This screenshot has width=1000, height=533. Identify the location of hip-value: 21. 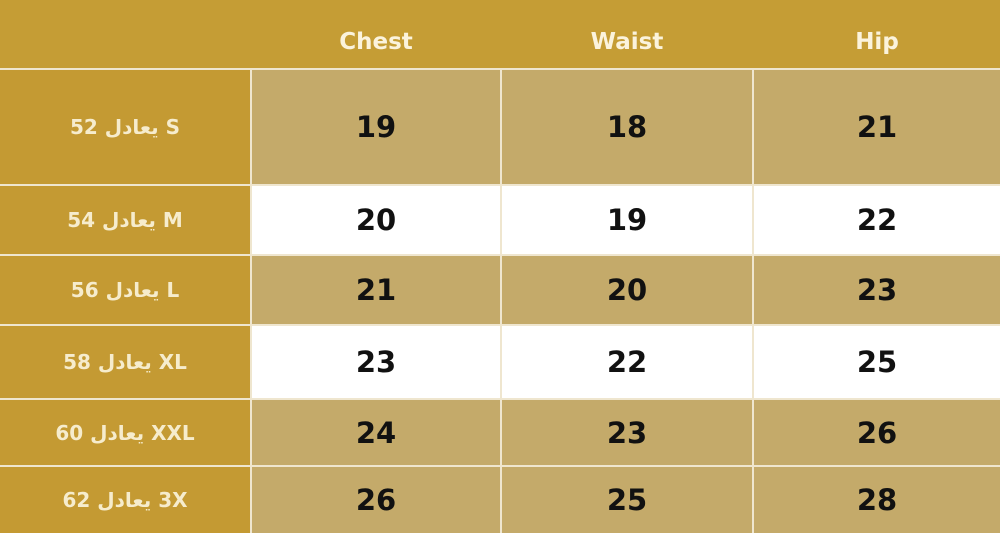
(877, 127).